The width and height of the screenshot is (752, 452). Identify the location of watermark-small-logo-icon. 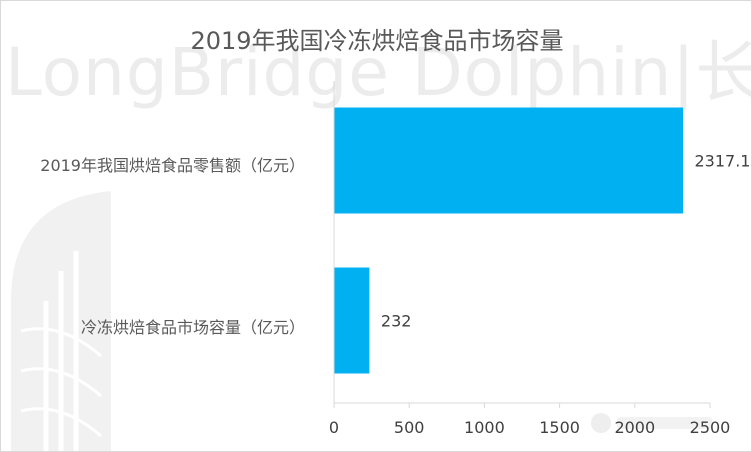
(651, 423).